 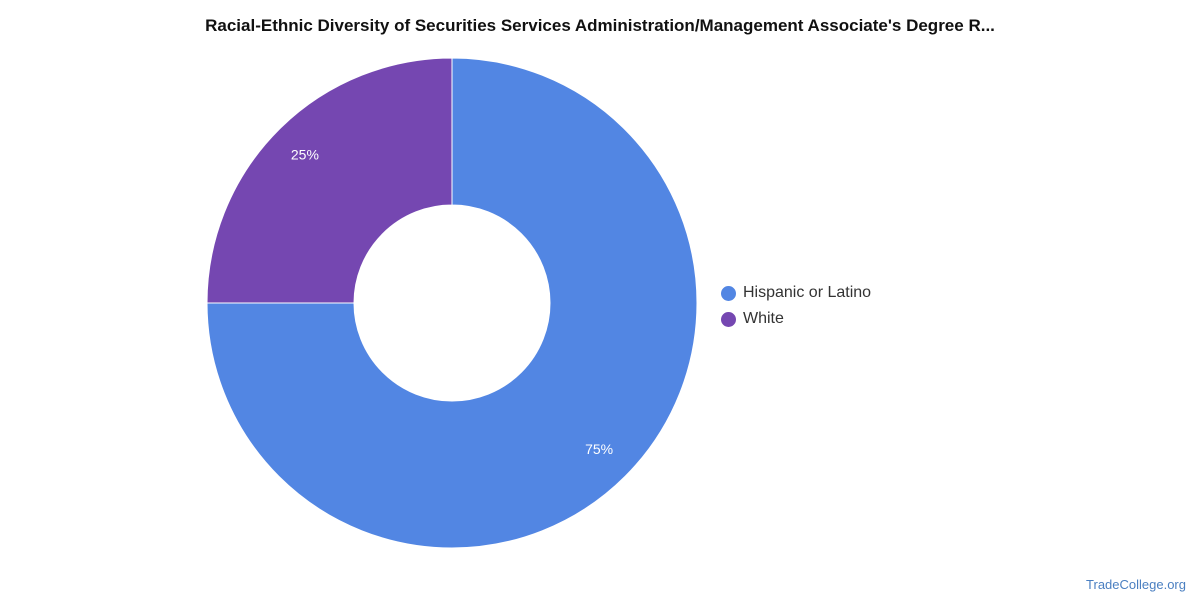 I want to click on legend: Hispanic or Latino White, so click(x=796, y=306).